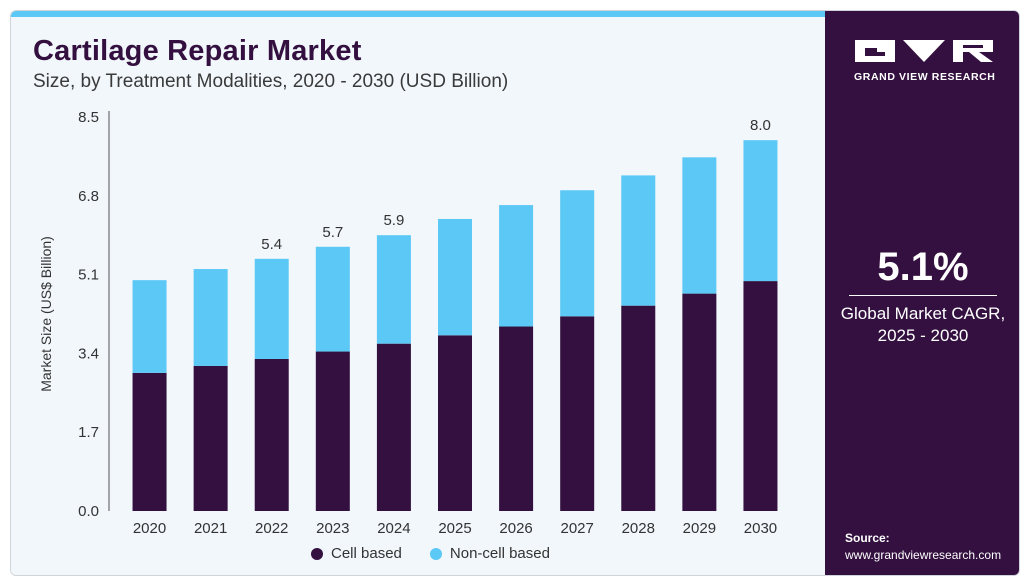 Image resolution: width=1031 pixels, height=586 pixels. What do you see at coordinates (46, 314) in the screenshot?
I see `y-axis-label: Market Size (US$ Billion)` at bounding box center [46, 314].